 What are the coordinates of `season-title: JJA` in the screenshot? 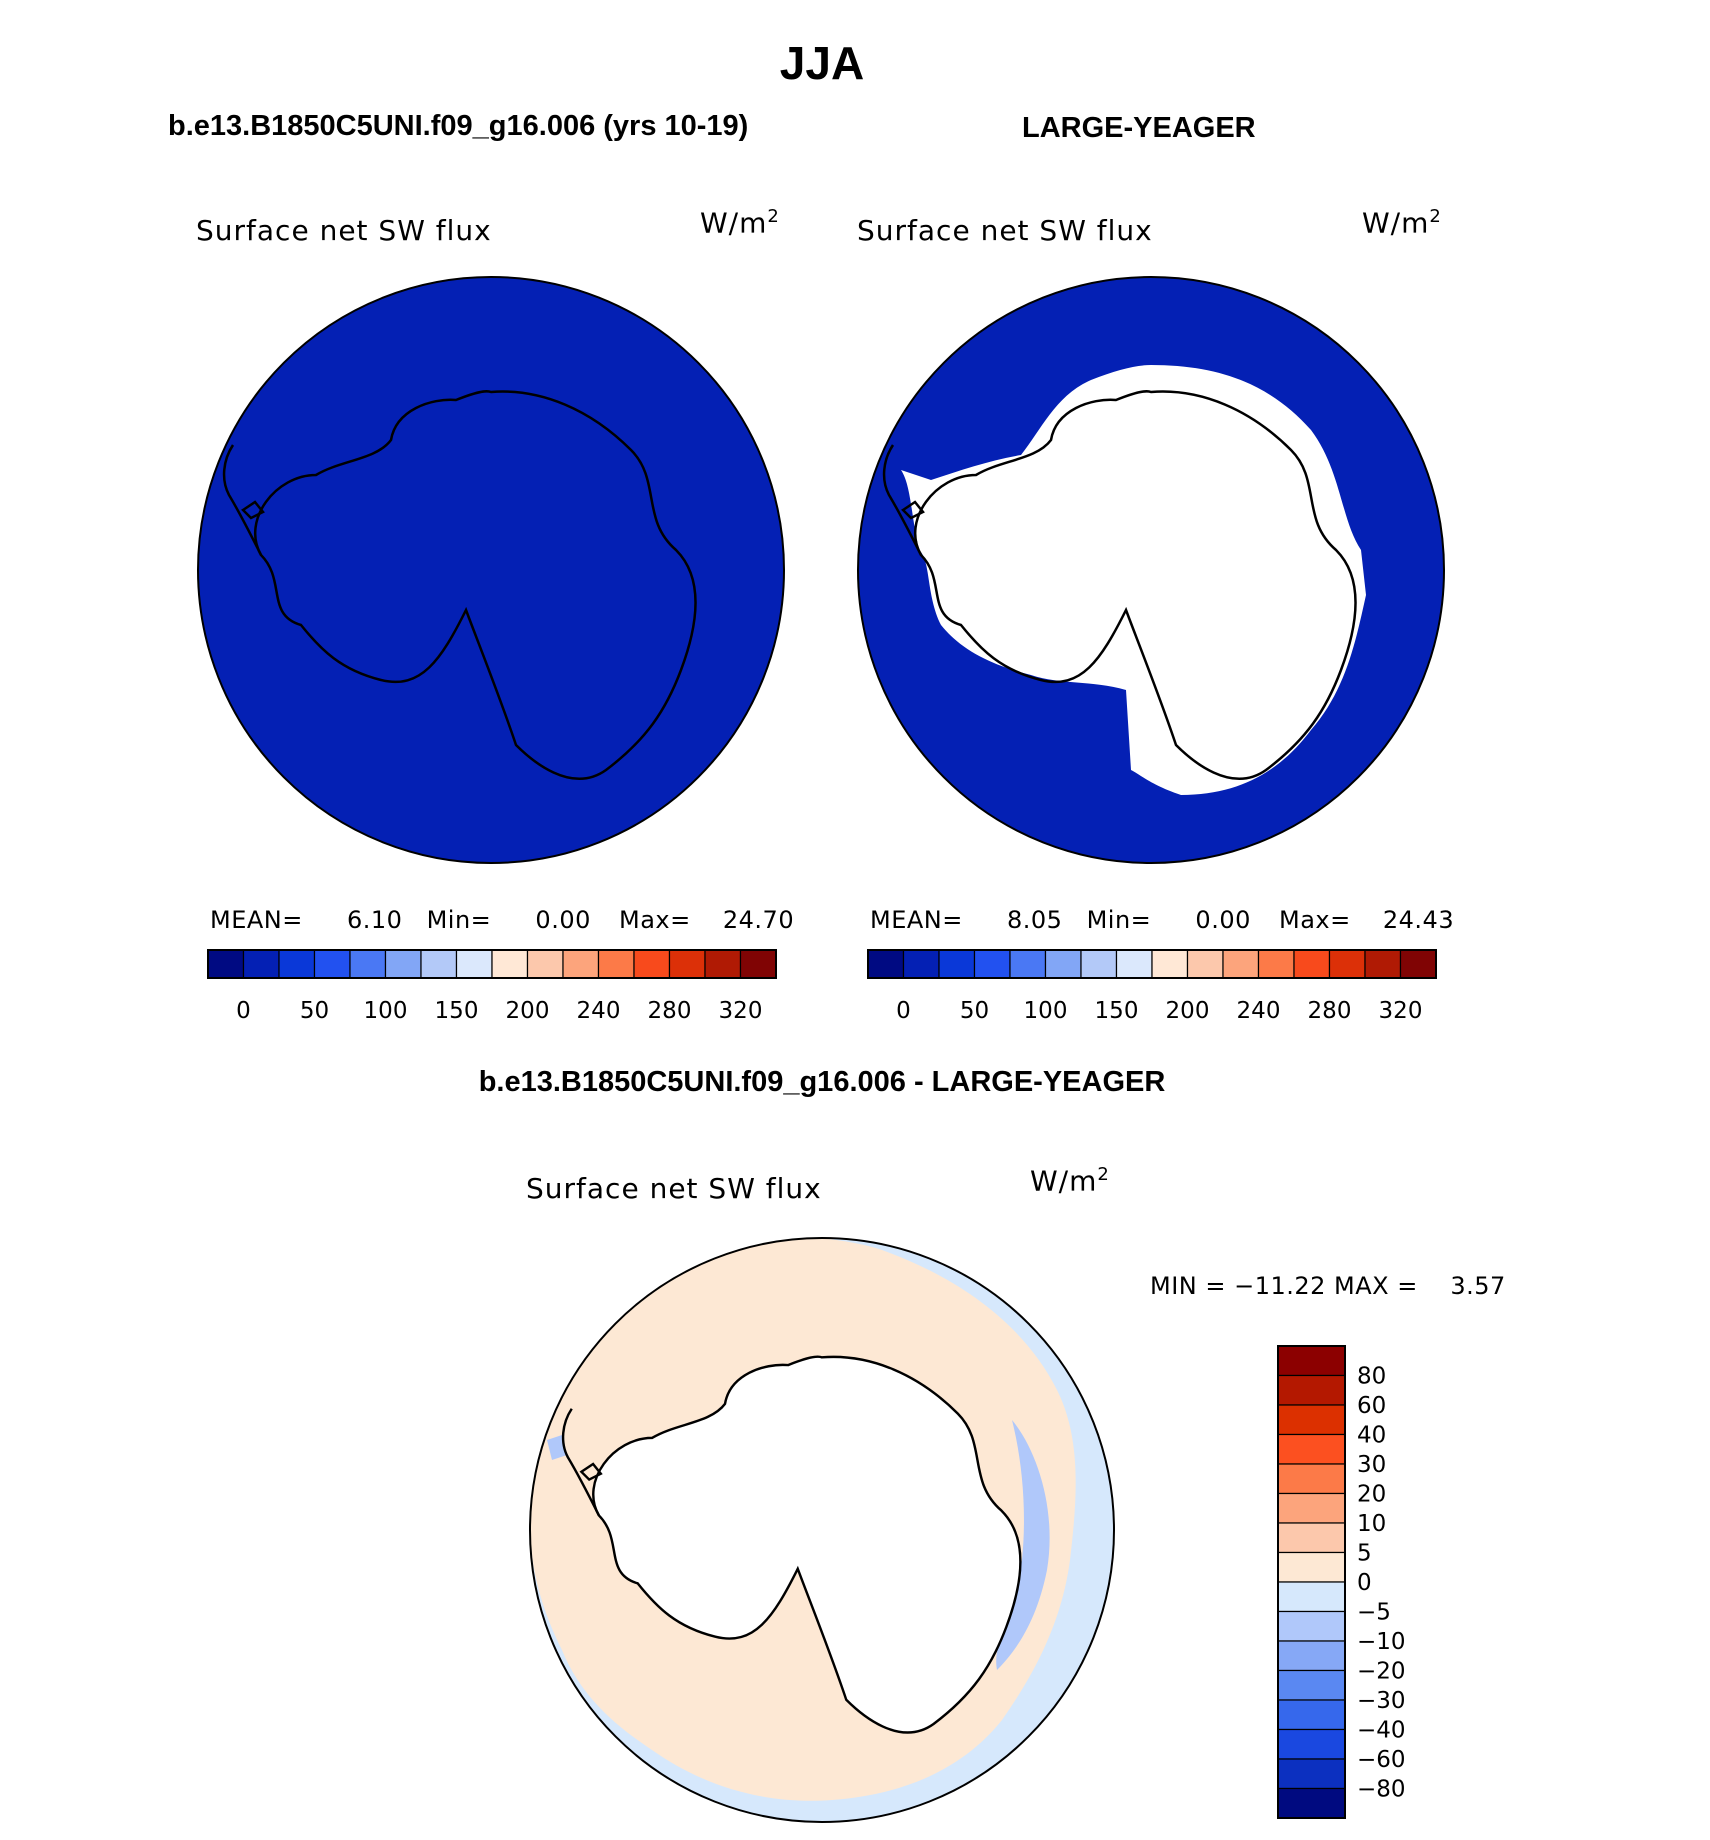 It's located at (822, 63).